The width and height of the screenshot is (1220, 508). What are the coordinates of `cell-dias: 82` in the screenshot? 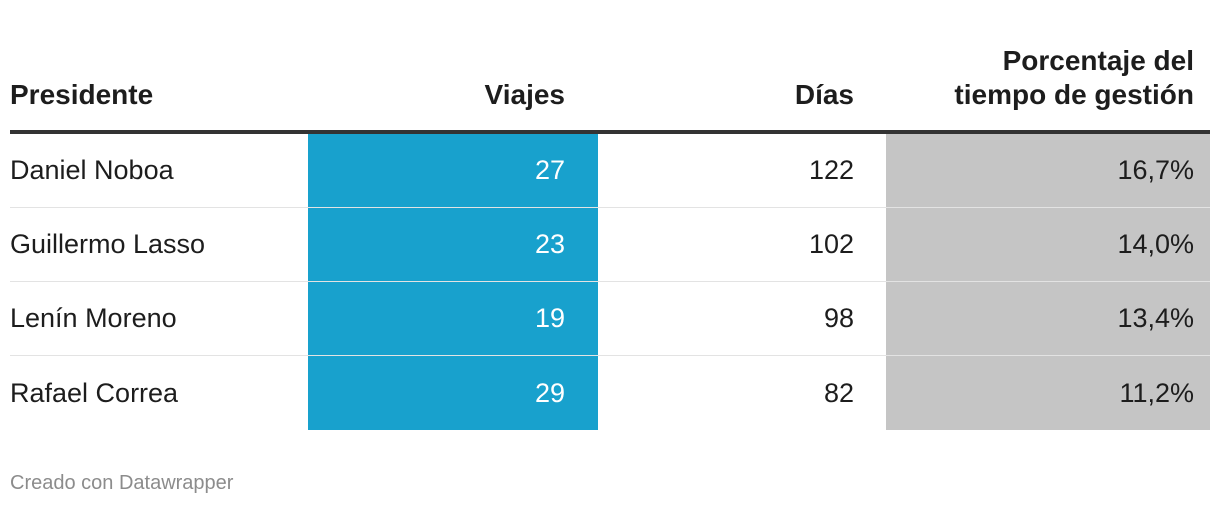 It's located at (838, 392).